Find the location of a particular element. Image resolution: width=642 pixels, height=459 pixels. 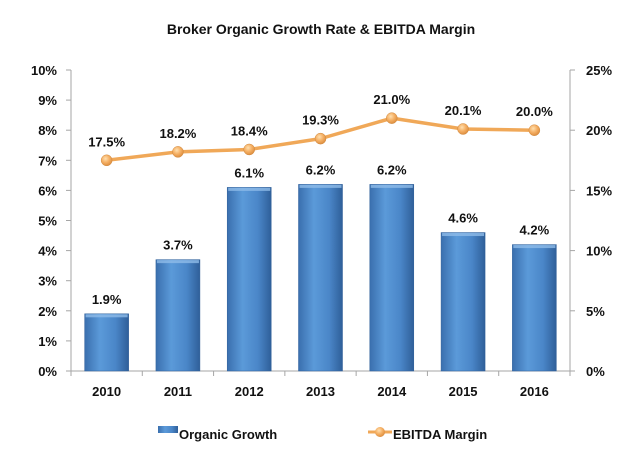

right-axis-tick-label: 5% is located at coordinates (595, 311).